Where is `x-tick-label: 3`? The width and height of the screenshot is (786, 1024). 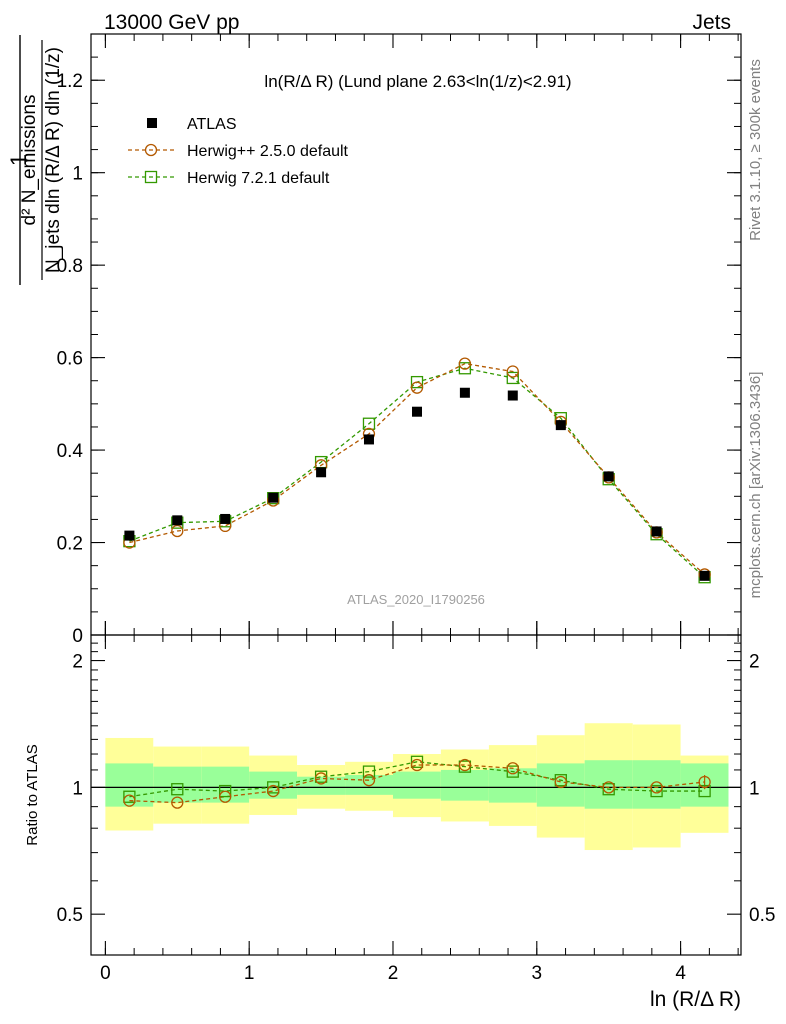
x-tick-label: 3 is located at coordinates (537, 973).